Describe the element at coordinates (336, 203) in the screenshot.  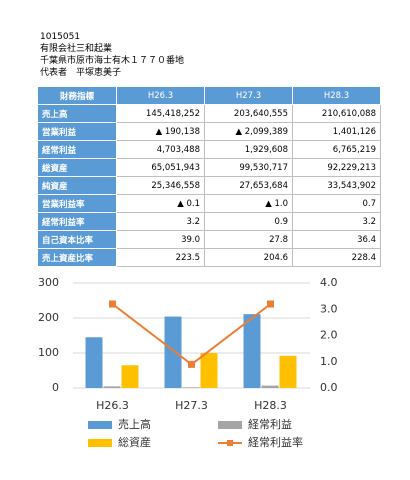
I see `cell: 0.7` at that location.